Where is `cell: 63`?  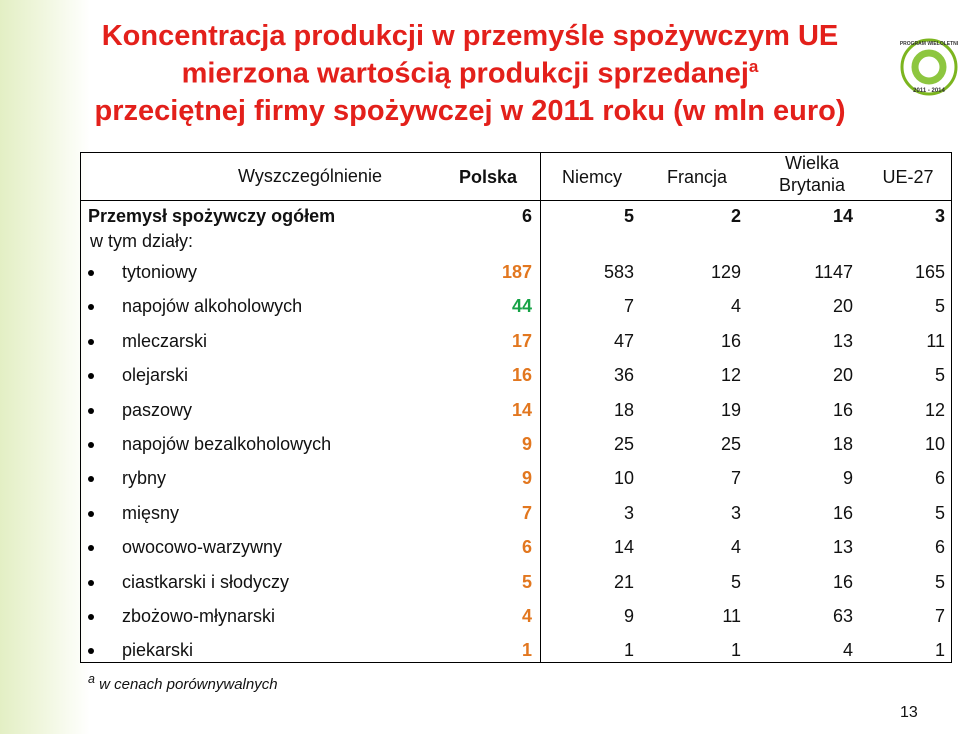
cell: 63 is located at coordinates (842, 616).